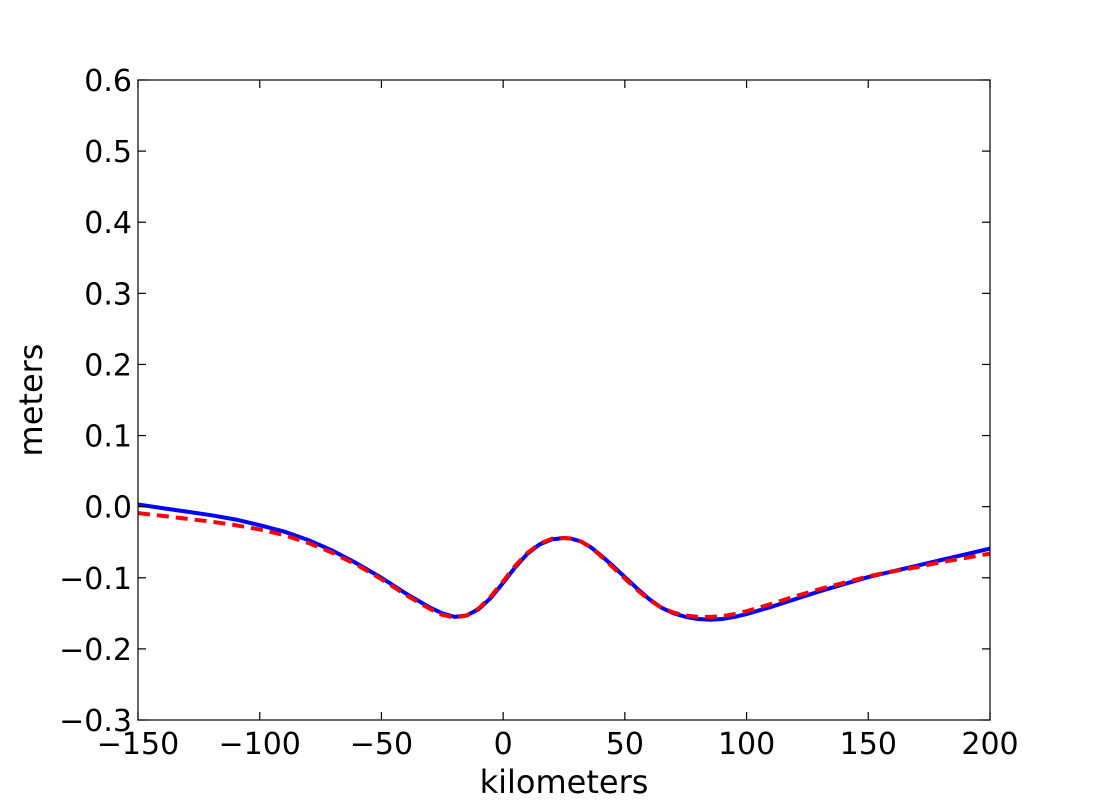 The height and width of the screenshot is (800, 1100). What do you see at coordinates (31, 400) in the screenshot?
I see `y-axis-label: meters` at bounding box center [31, 400].